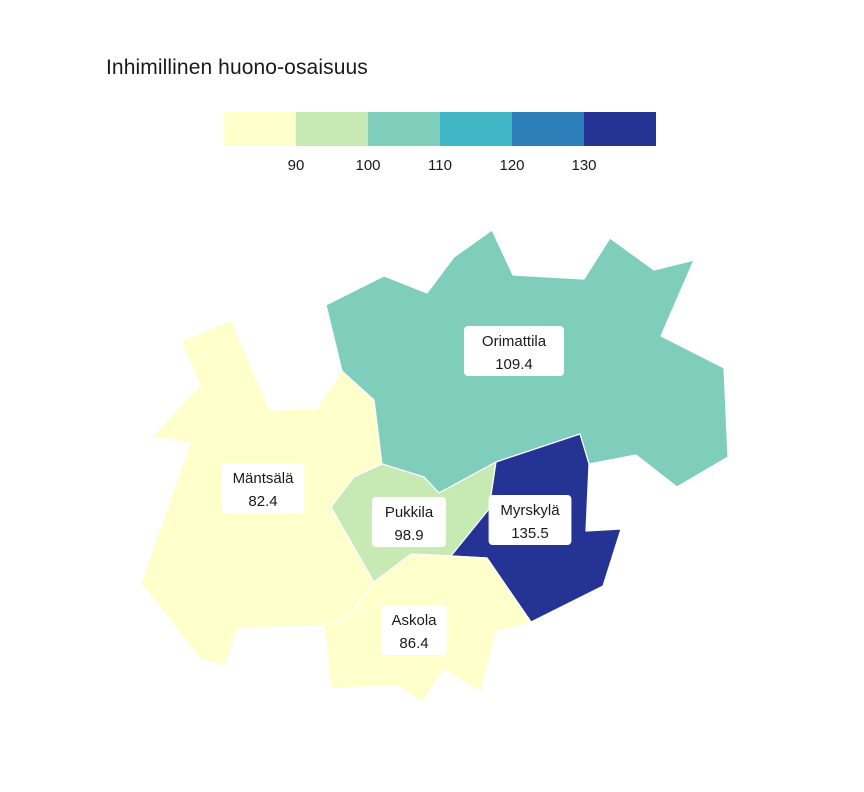  What do you see at coordinates (408, 535) in the screenshot?
I see `region-value: 98.9` at bounding box center [408, 535].